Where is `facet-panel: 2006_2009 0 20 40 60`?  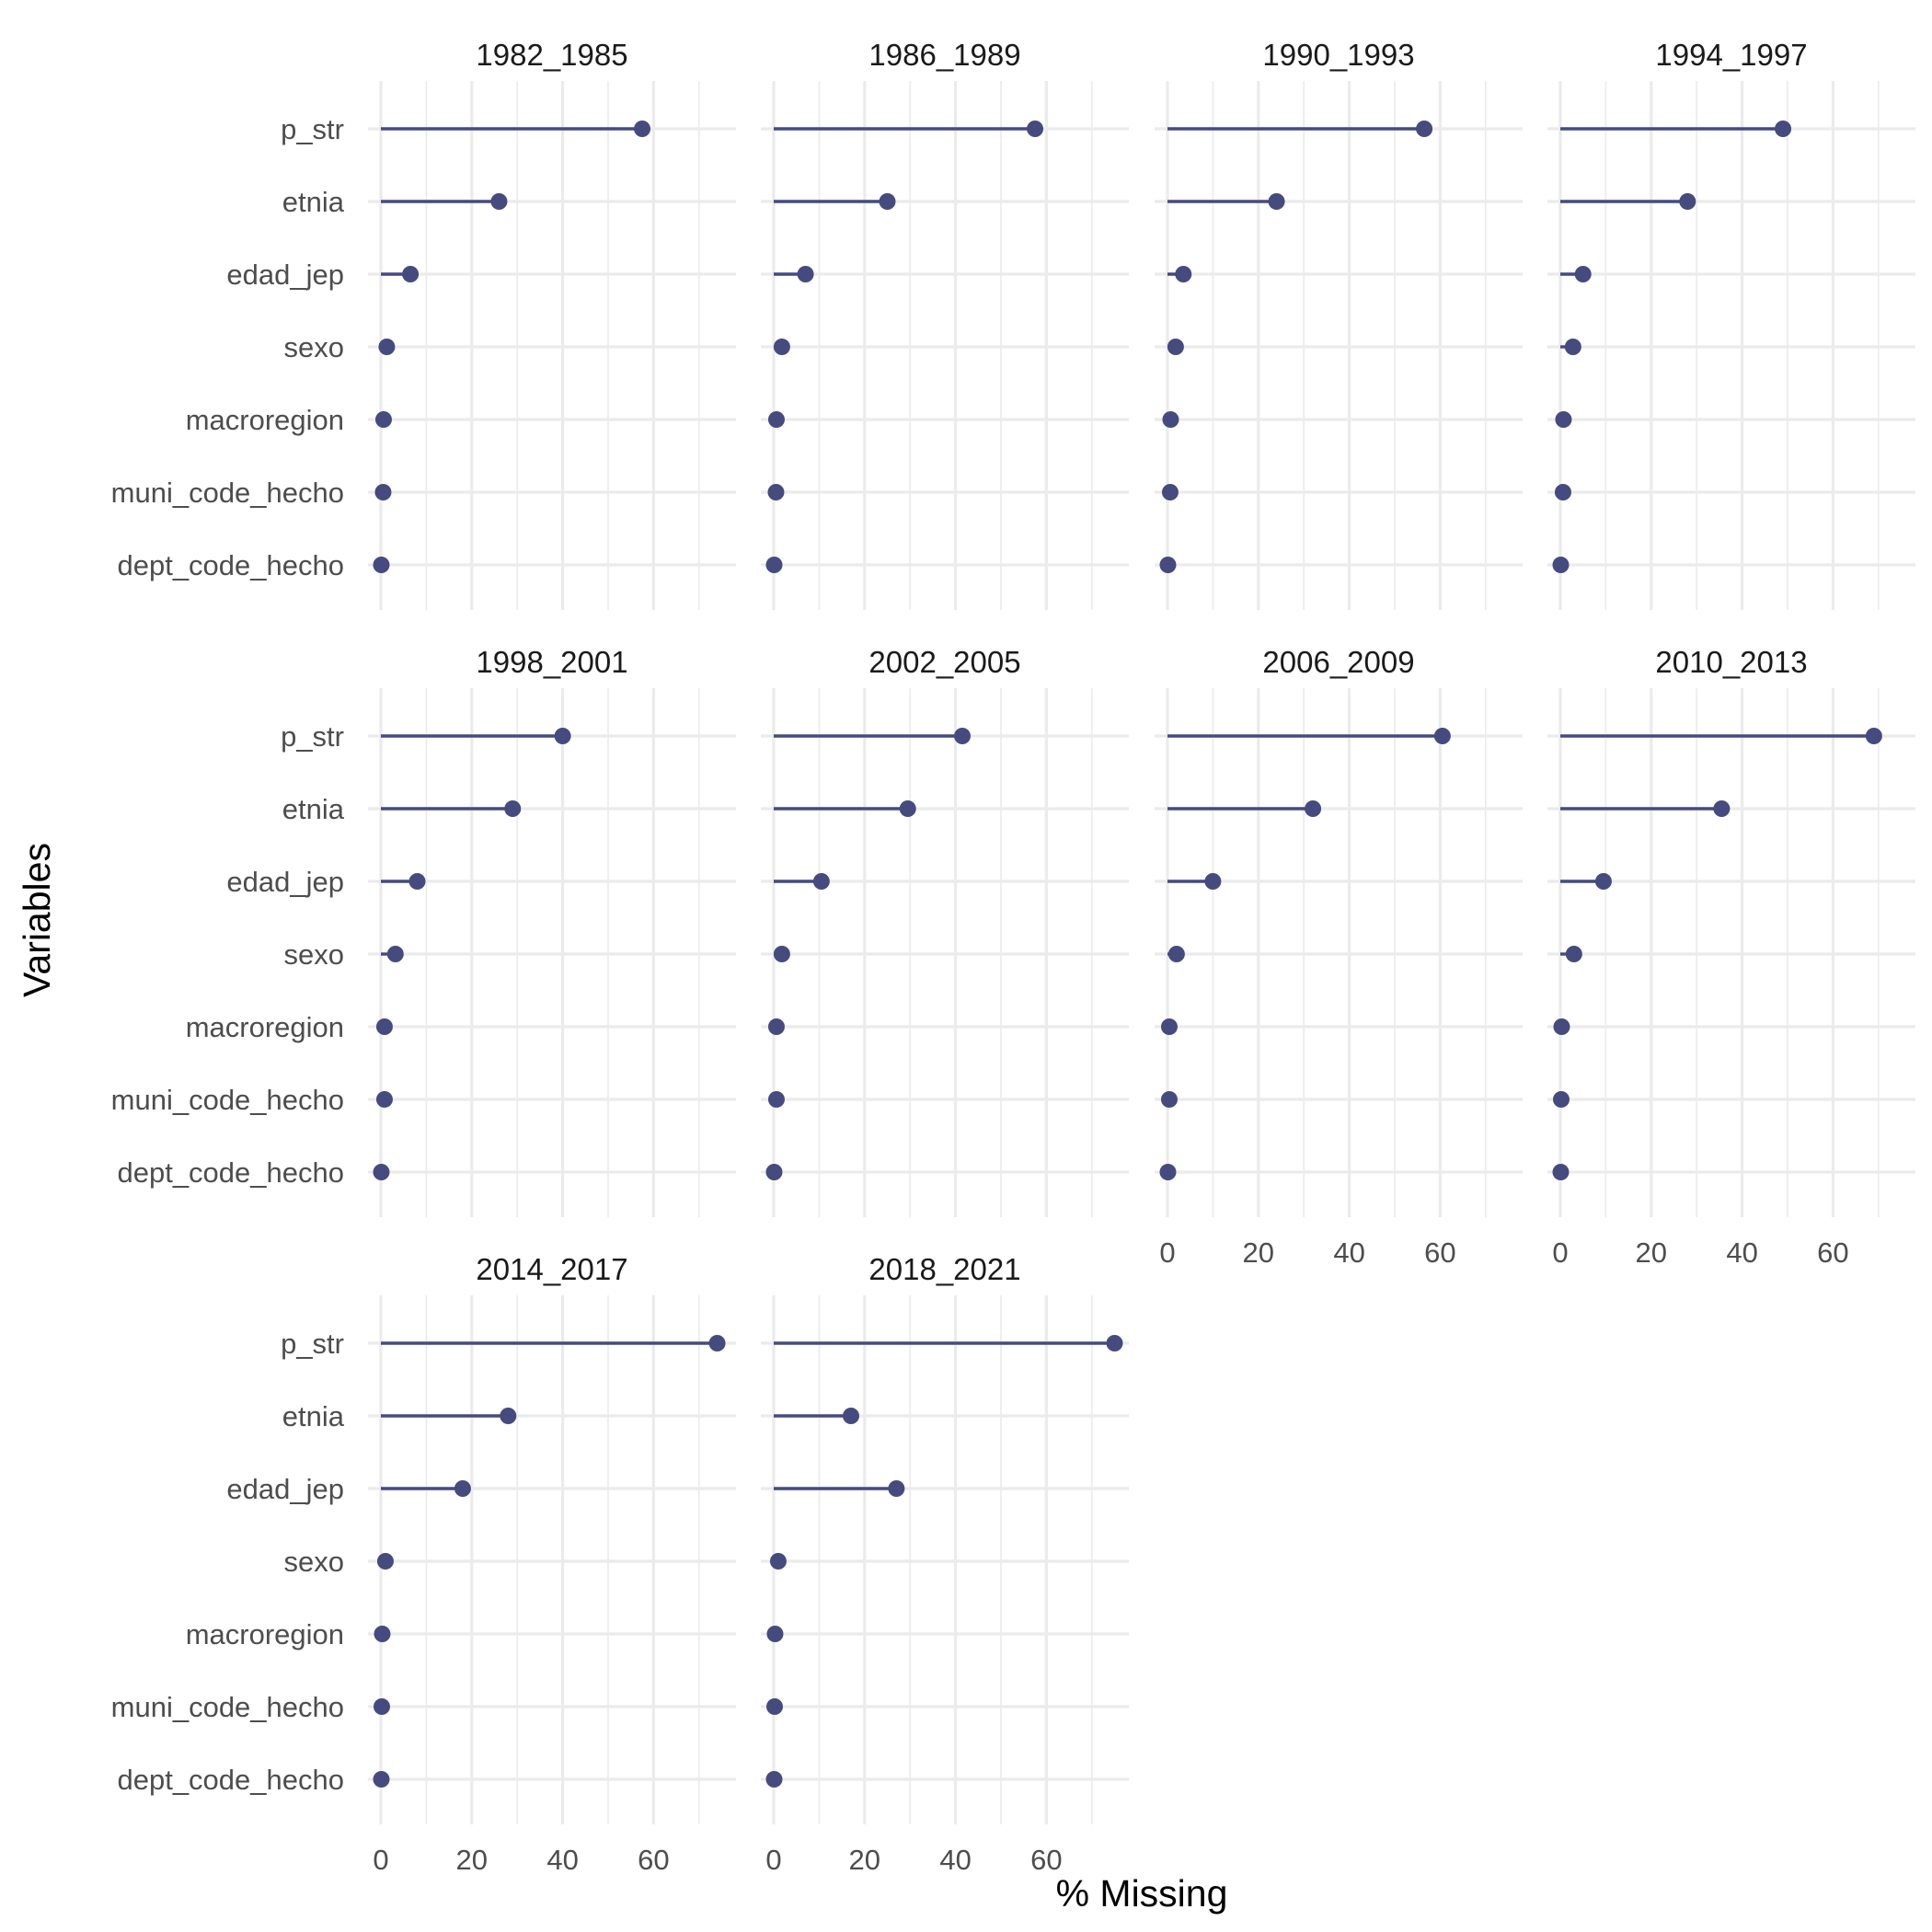
facet-panel: 2006_2009 0 20 40 60 is located at coordinates (1339, 957).